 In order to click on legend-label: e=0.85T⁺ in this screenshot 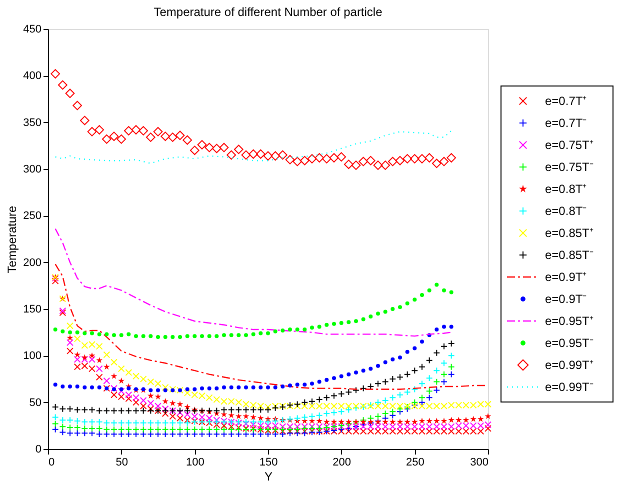, I will do `click(569, 233)`.